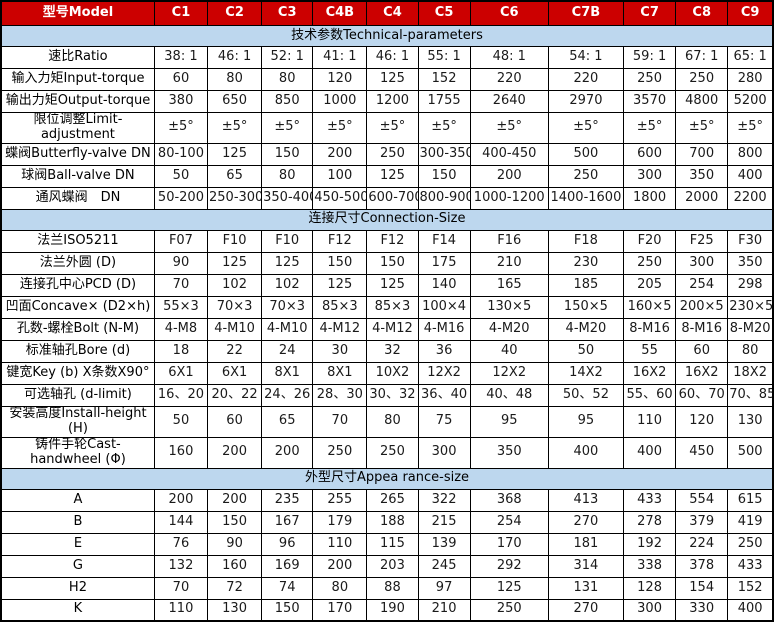 The width and height of the screenshot is (774, 622). I want to click on value-cell: 600-700, so click(392, 198).